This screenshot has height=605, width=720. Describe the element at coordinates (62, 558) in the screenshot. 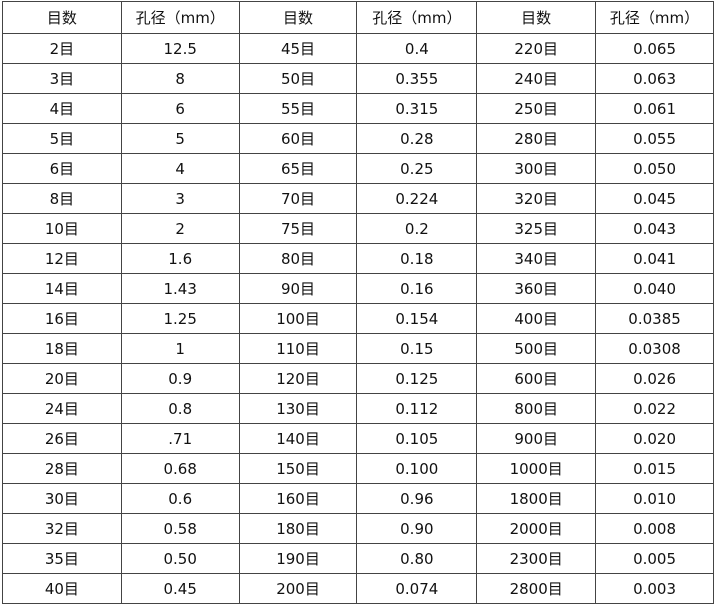

I see `mesh-count-cell: 35目` at that location.